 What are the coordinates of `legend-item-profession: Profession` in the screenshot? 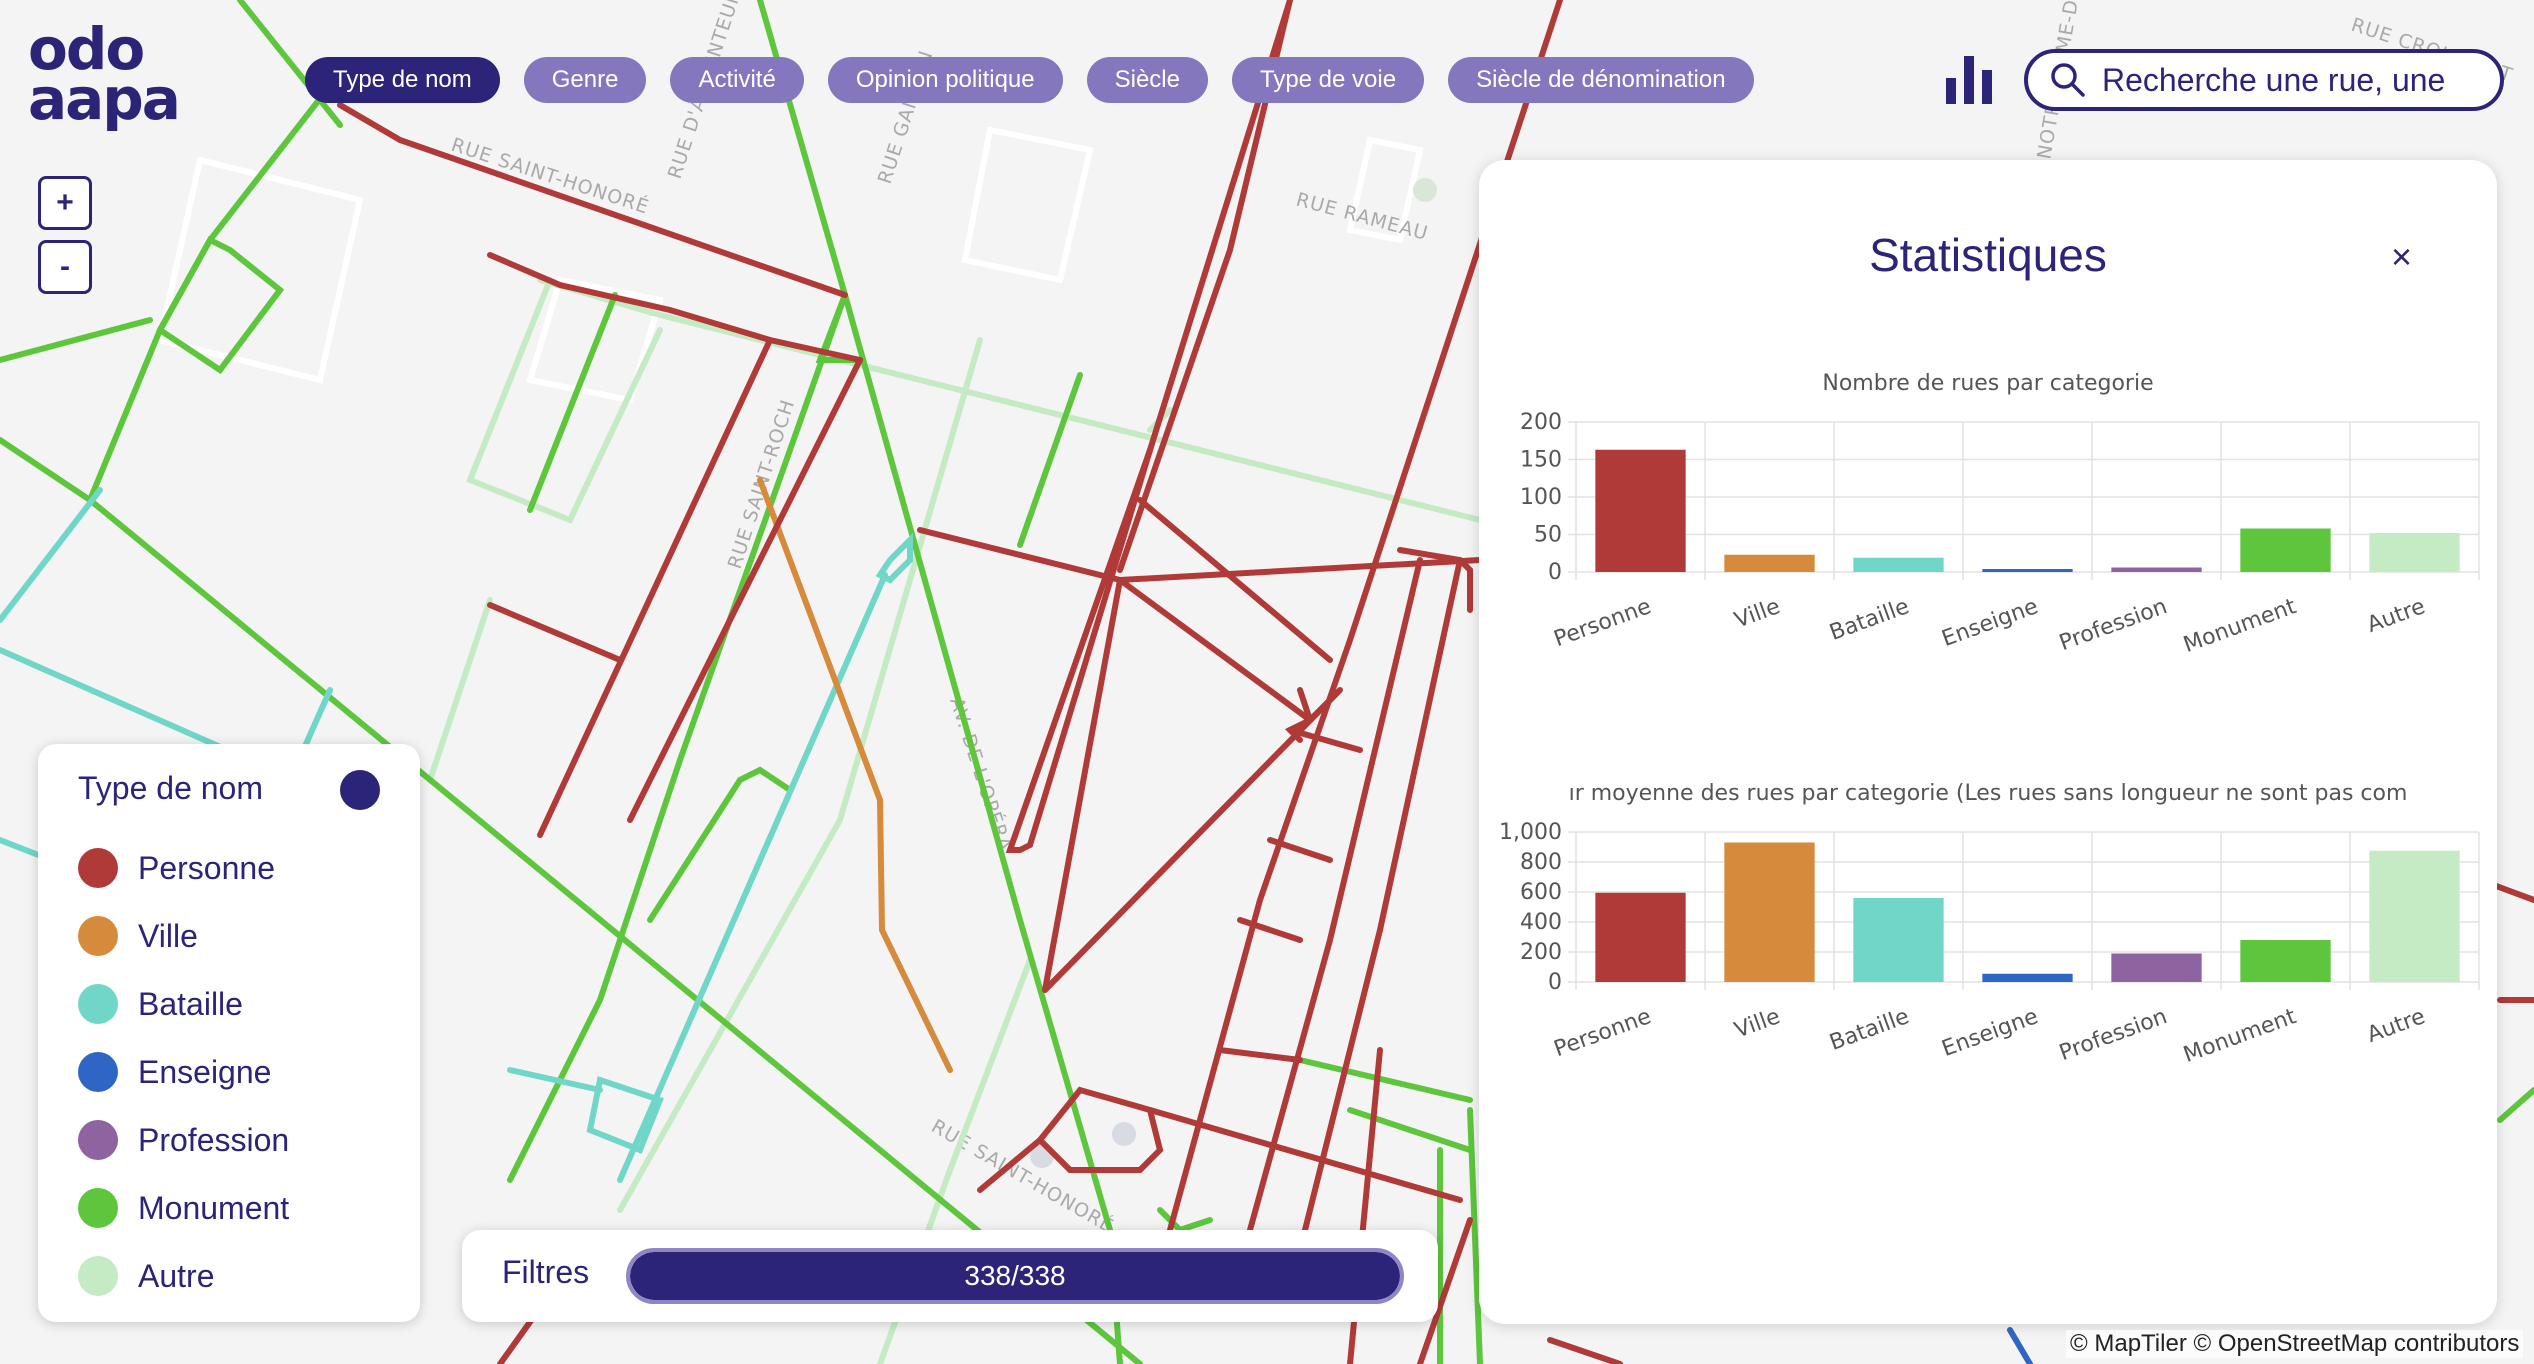 It's located at (183, 1140).